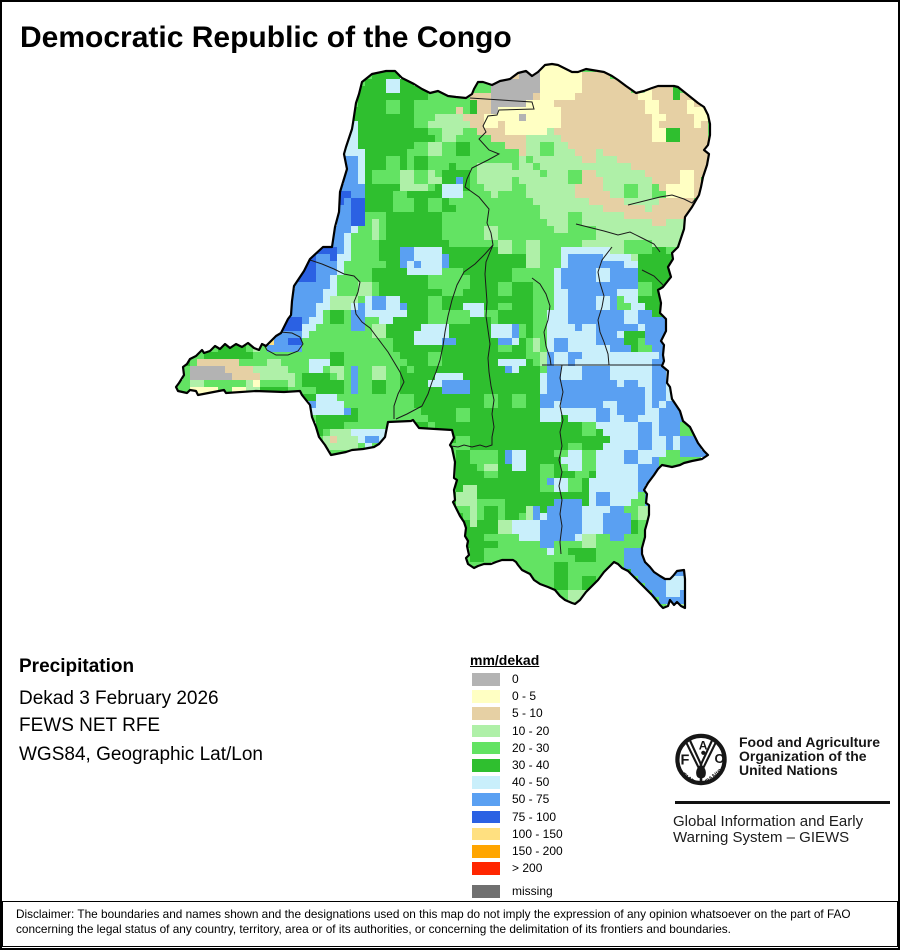 This screenshot has width=900, height=952. Describe the element at coordinates (714, 777) in the screenshot. I see `svg-text: PANIS` at that location.